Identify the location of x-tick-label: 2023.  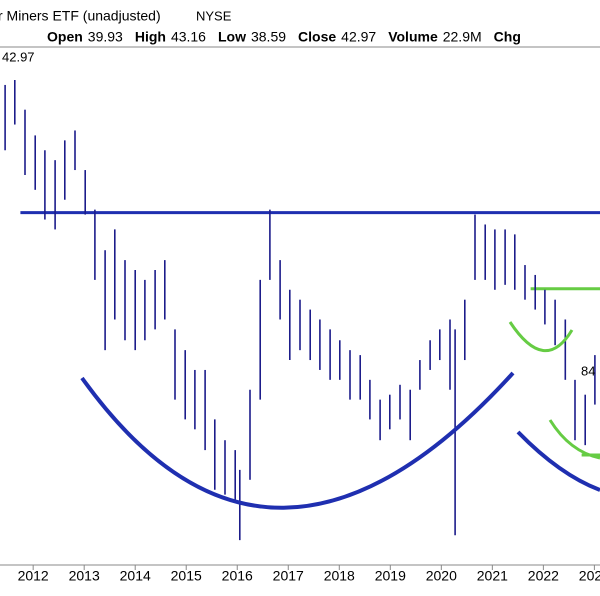
(589, 576).